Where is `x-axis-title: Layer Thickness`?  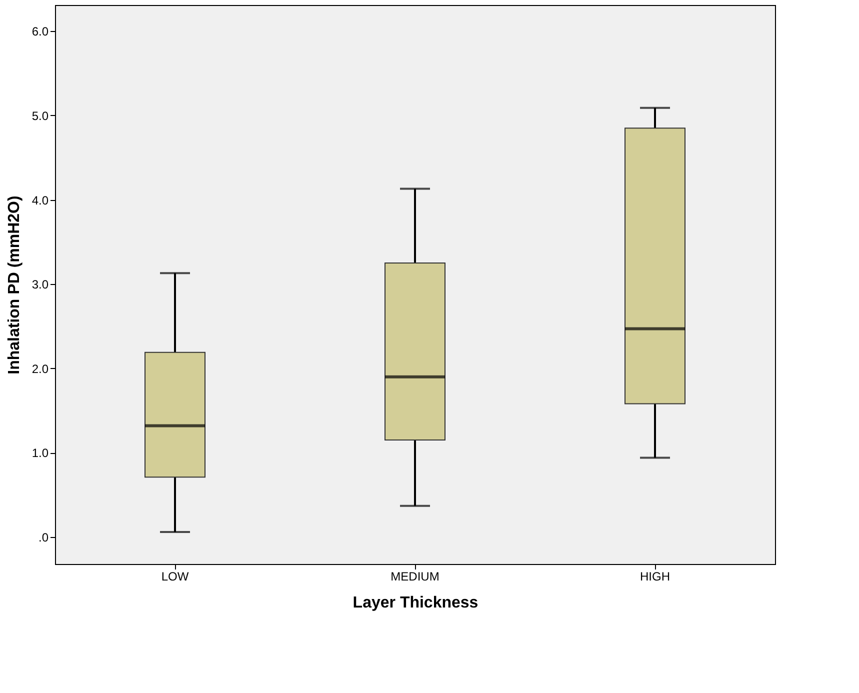
x-axis-title: Layer Thickness is located at coordinates (415, 603).